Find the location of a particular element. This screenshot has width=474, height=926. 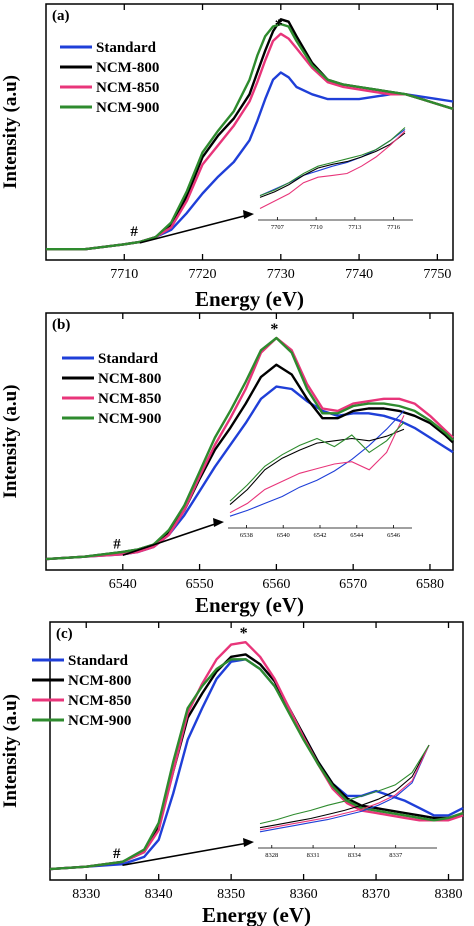

panel-label: (b) is located at coordinates (61, 325).